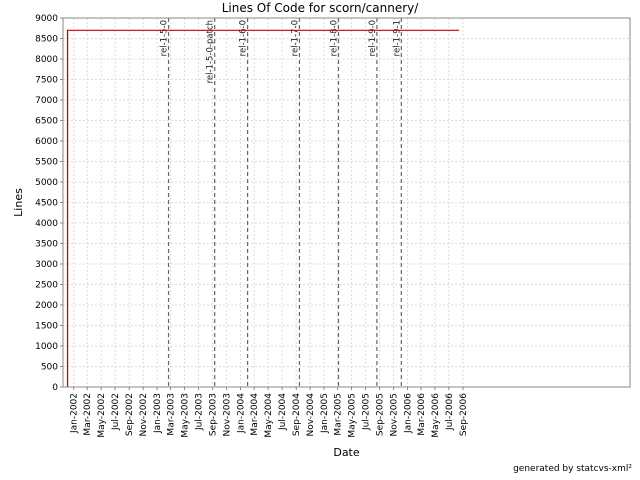 The width and height of the screenshot is (640, 480). I want to click on x-tick-label: Nov-2005, so click(395, 414).